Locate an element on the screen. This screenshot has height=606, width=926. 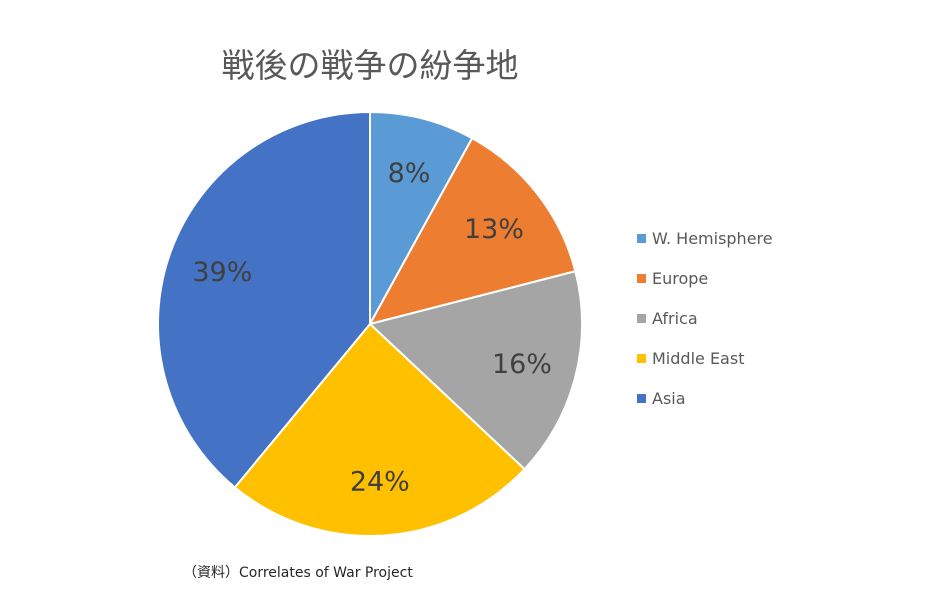
slice-value-label: 8% is located at coordinates (409, 173).